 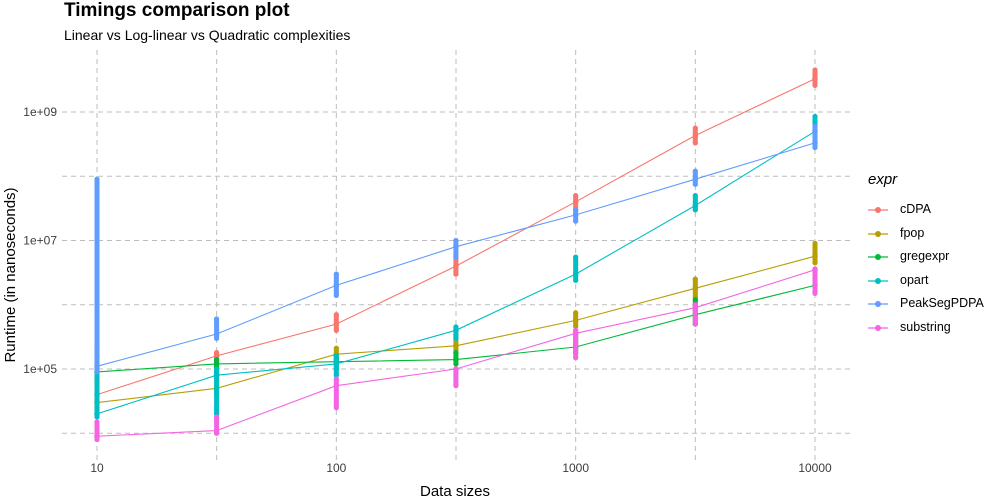 I want to click on legend-item-fpop: fpop, so click(x=931, y=234).